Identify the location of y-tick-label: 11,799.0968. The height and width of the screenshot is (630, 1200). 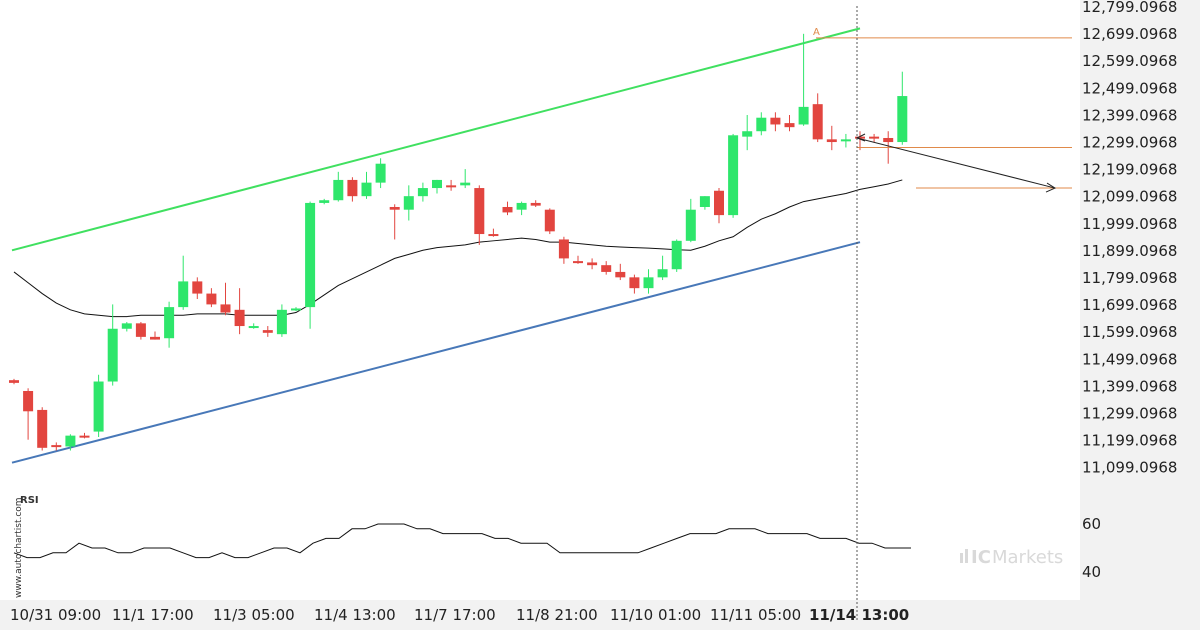
(1129, 278).